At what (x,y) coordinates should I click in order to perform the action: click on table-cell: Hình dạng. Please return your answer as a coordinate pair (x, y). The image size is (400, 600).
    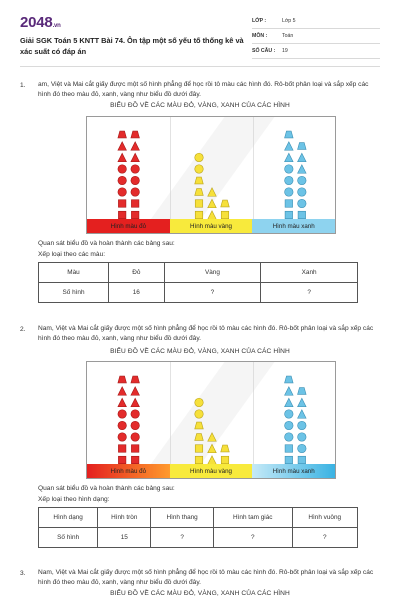
    Looking at the image, I should click on (68, 517).